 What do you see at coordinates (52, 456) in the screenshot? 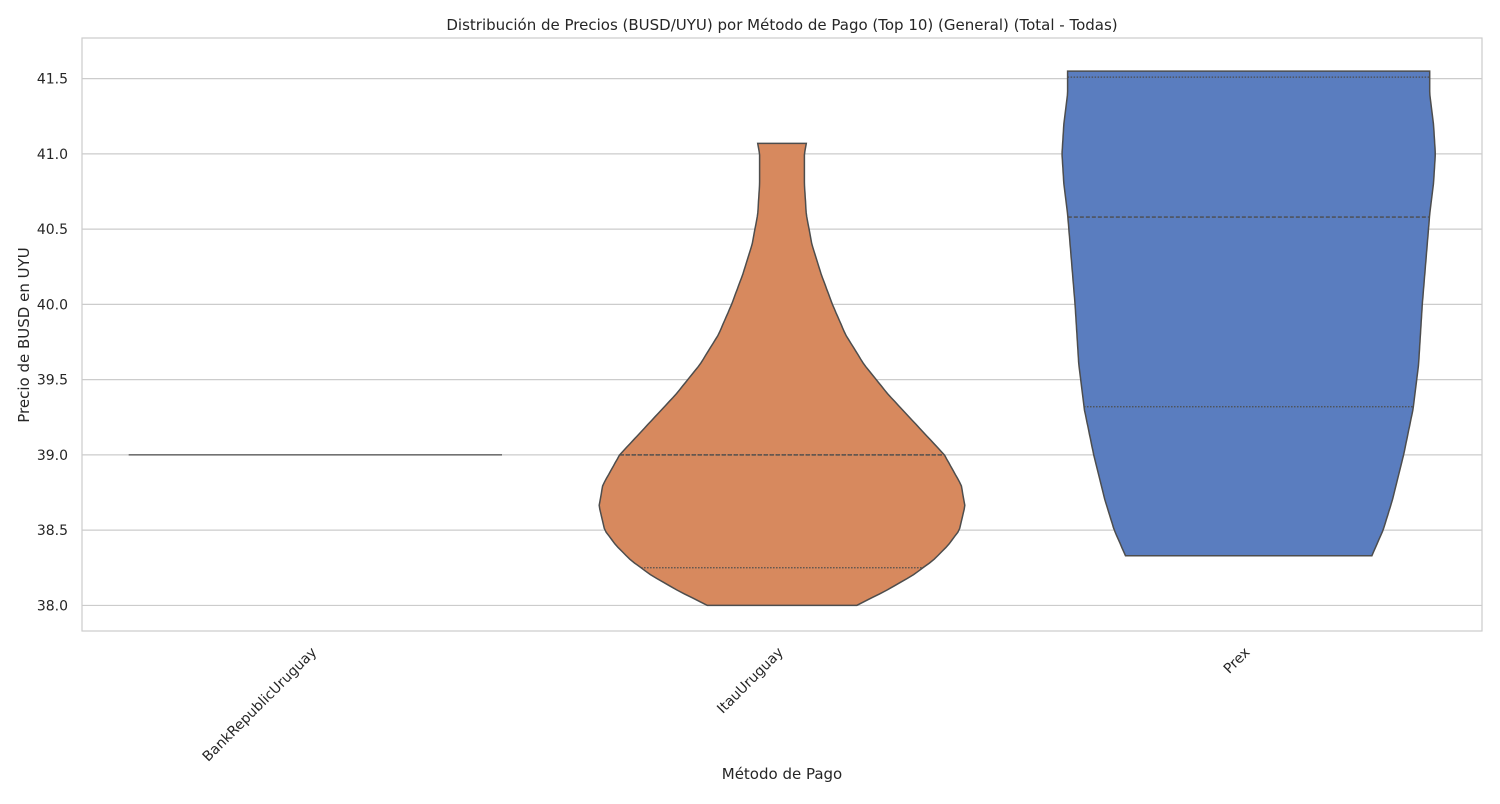
I see `y-tick-label: 39.0` at bounding box center [52, 456].